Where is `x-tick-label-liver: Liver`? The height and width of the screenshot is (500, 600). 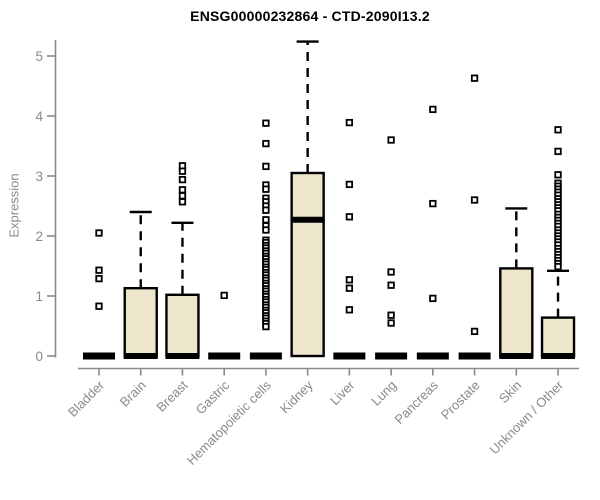 x-tick-label-liver: Liver is located at coordinates (342, 392).